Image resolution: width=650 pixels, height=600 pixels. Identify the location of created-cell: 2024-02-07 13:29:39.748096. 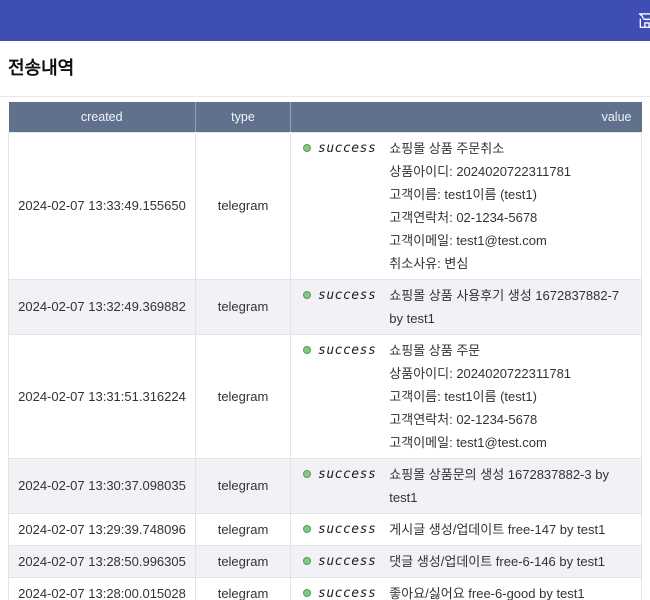
(102, 529).